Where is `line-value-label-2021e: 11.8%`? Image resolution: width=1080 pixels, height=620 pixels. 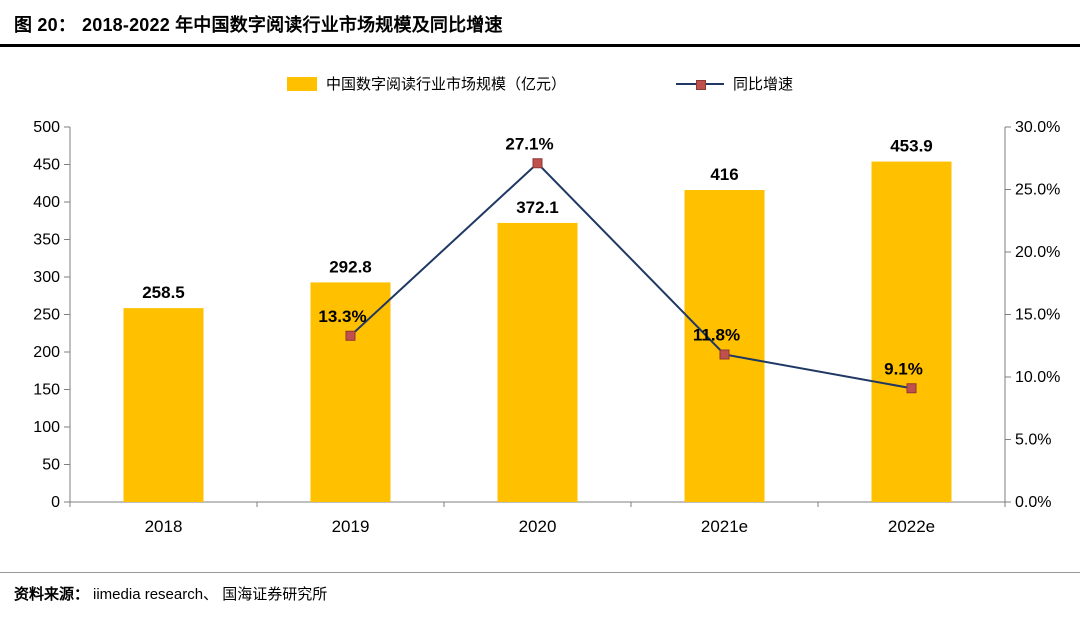
line-value-label-2021e: 11.8% is located at coordinates (716, 335).